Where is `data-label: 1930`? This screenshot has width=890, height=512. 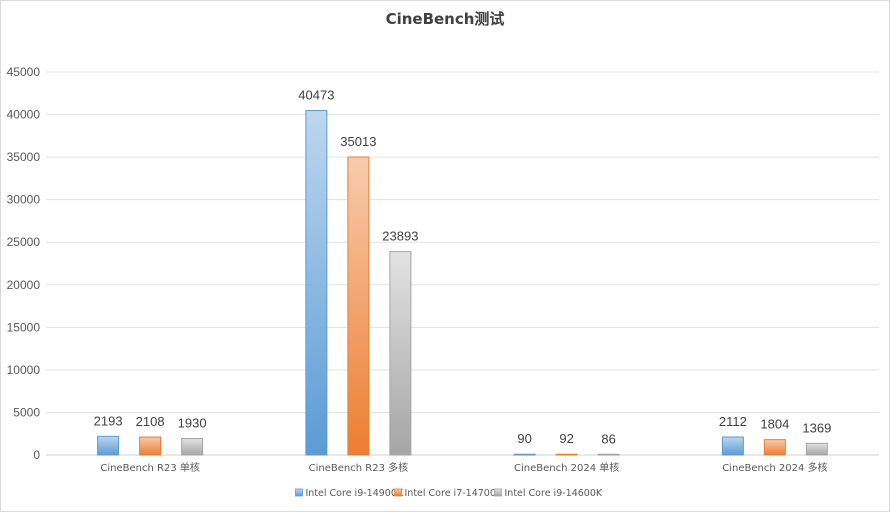
data-label: 1930 is located at coordinates (192, 423).